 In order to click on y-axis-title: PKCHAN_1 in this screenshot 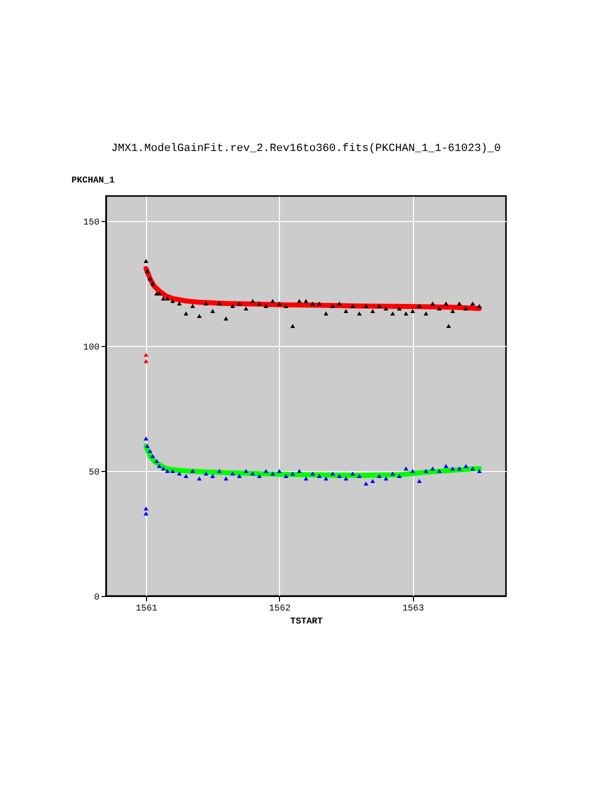, I will do `click(94, 181)`.